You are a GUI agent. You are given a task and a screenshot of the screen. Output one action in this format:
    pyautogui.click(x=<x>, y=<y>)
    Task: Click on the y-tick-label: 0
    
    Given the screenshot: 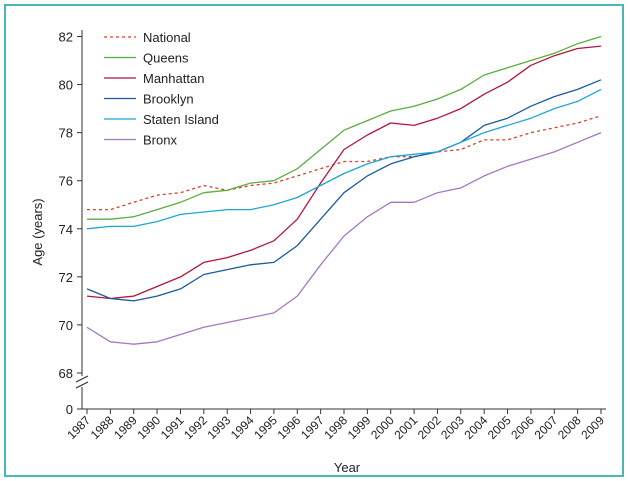 What is the action you would take?
    pyautogui.click(x=69, y=409)
    